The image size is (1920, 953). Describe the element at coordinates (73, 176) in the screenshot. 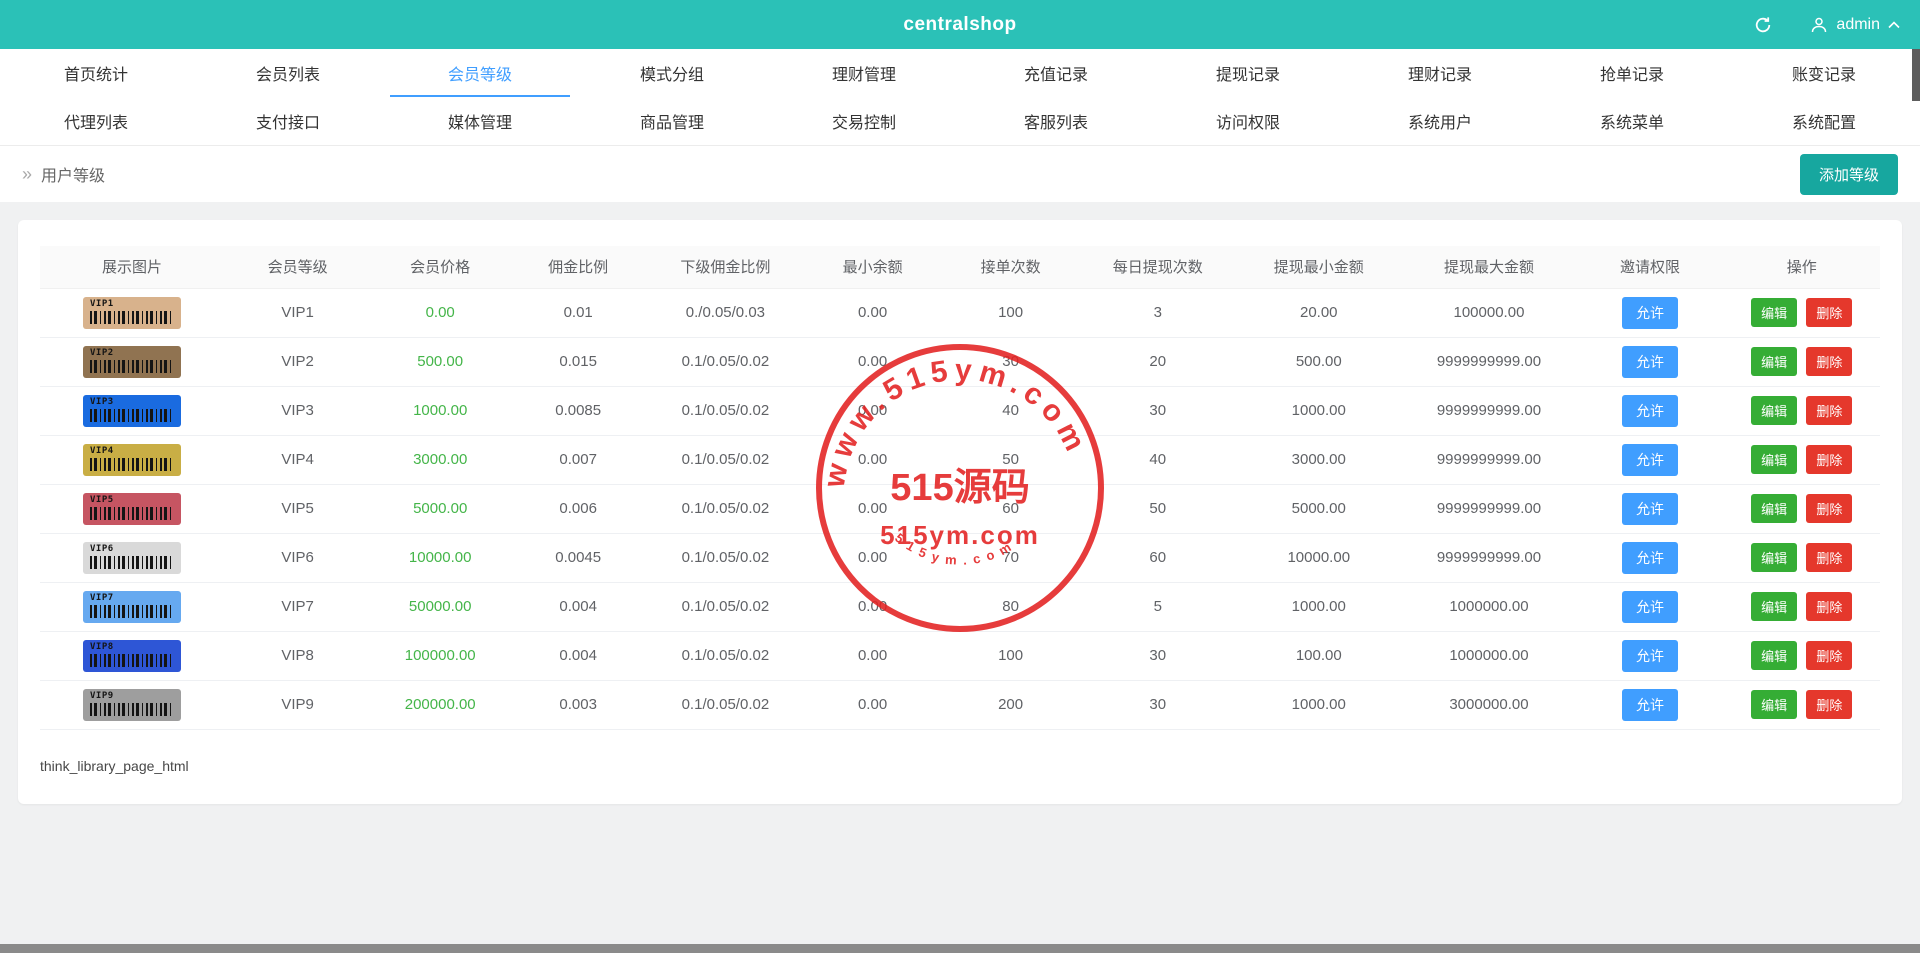

I see `breadcrumb-label: 用户等级` at that location.